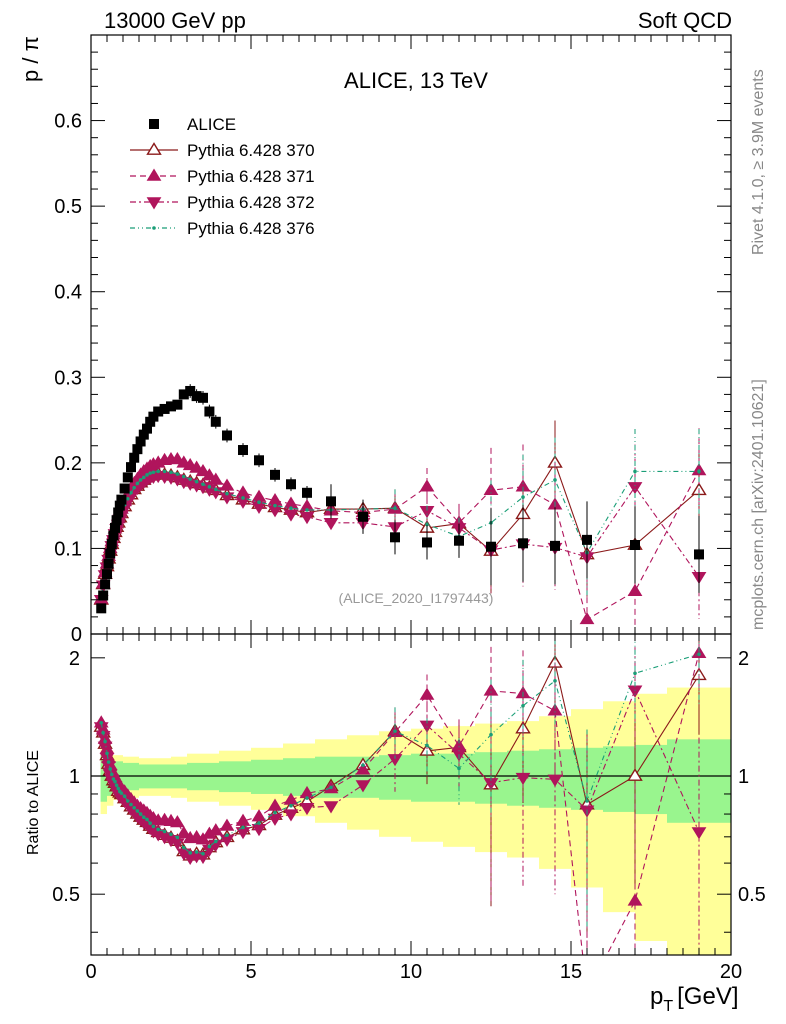 The image size is (786, 1024). What do you see at coordinates (758, 162) in the screenshot?
I see `side-label-upper: Rivet 4.1.0, ≥ 3.9M events` at bounding box center [758, 162].